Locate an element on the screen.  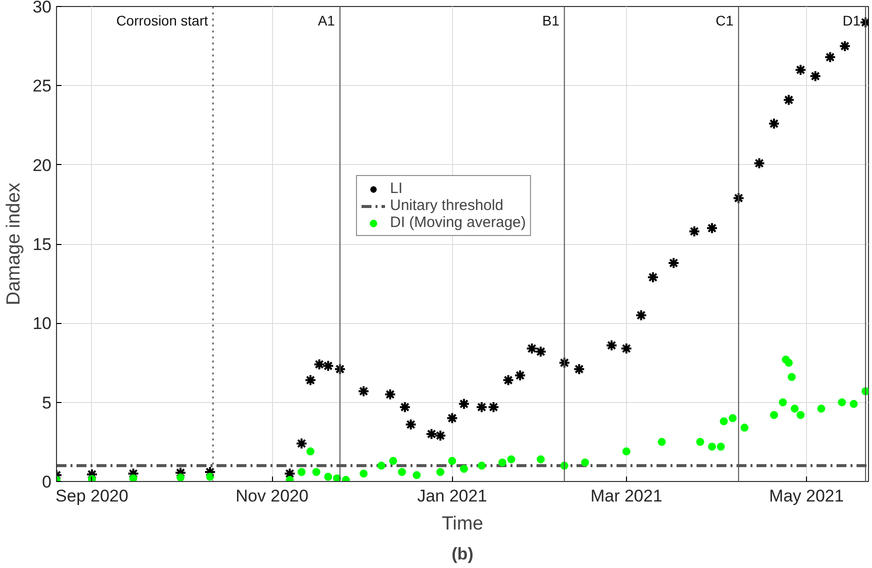
y-axis-title: Damage index is located at coordinates (14, 244).